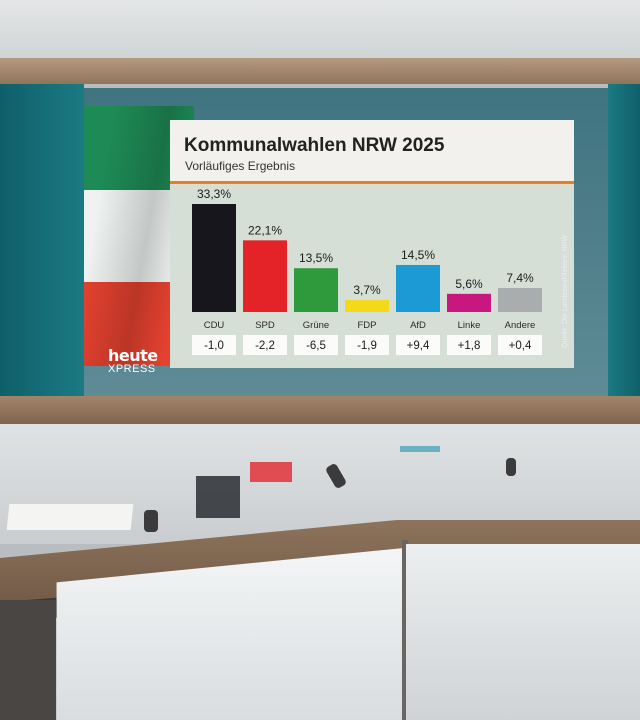 Image resolution: width=640 pixels, height=720 pixels. I want to click on bar-value-label: 7,4%, so click(520, 278).